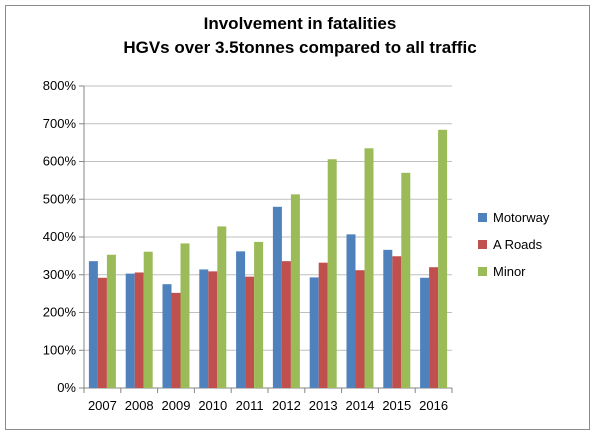 This screenshot has height=439, width=600. Describe the element at coordinates (60, 274) in the screenshot. I see `y-tick-label: 300%` at that location.